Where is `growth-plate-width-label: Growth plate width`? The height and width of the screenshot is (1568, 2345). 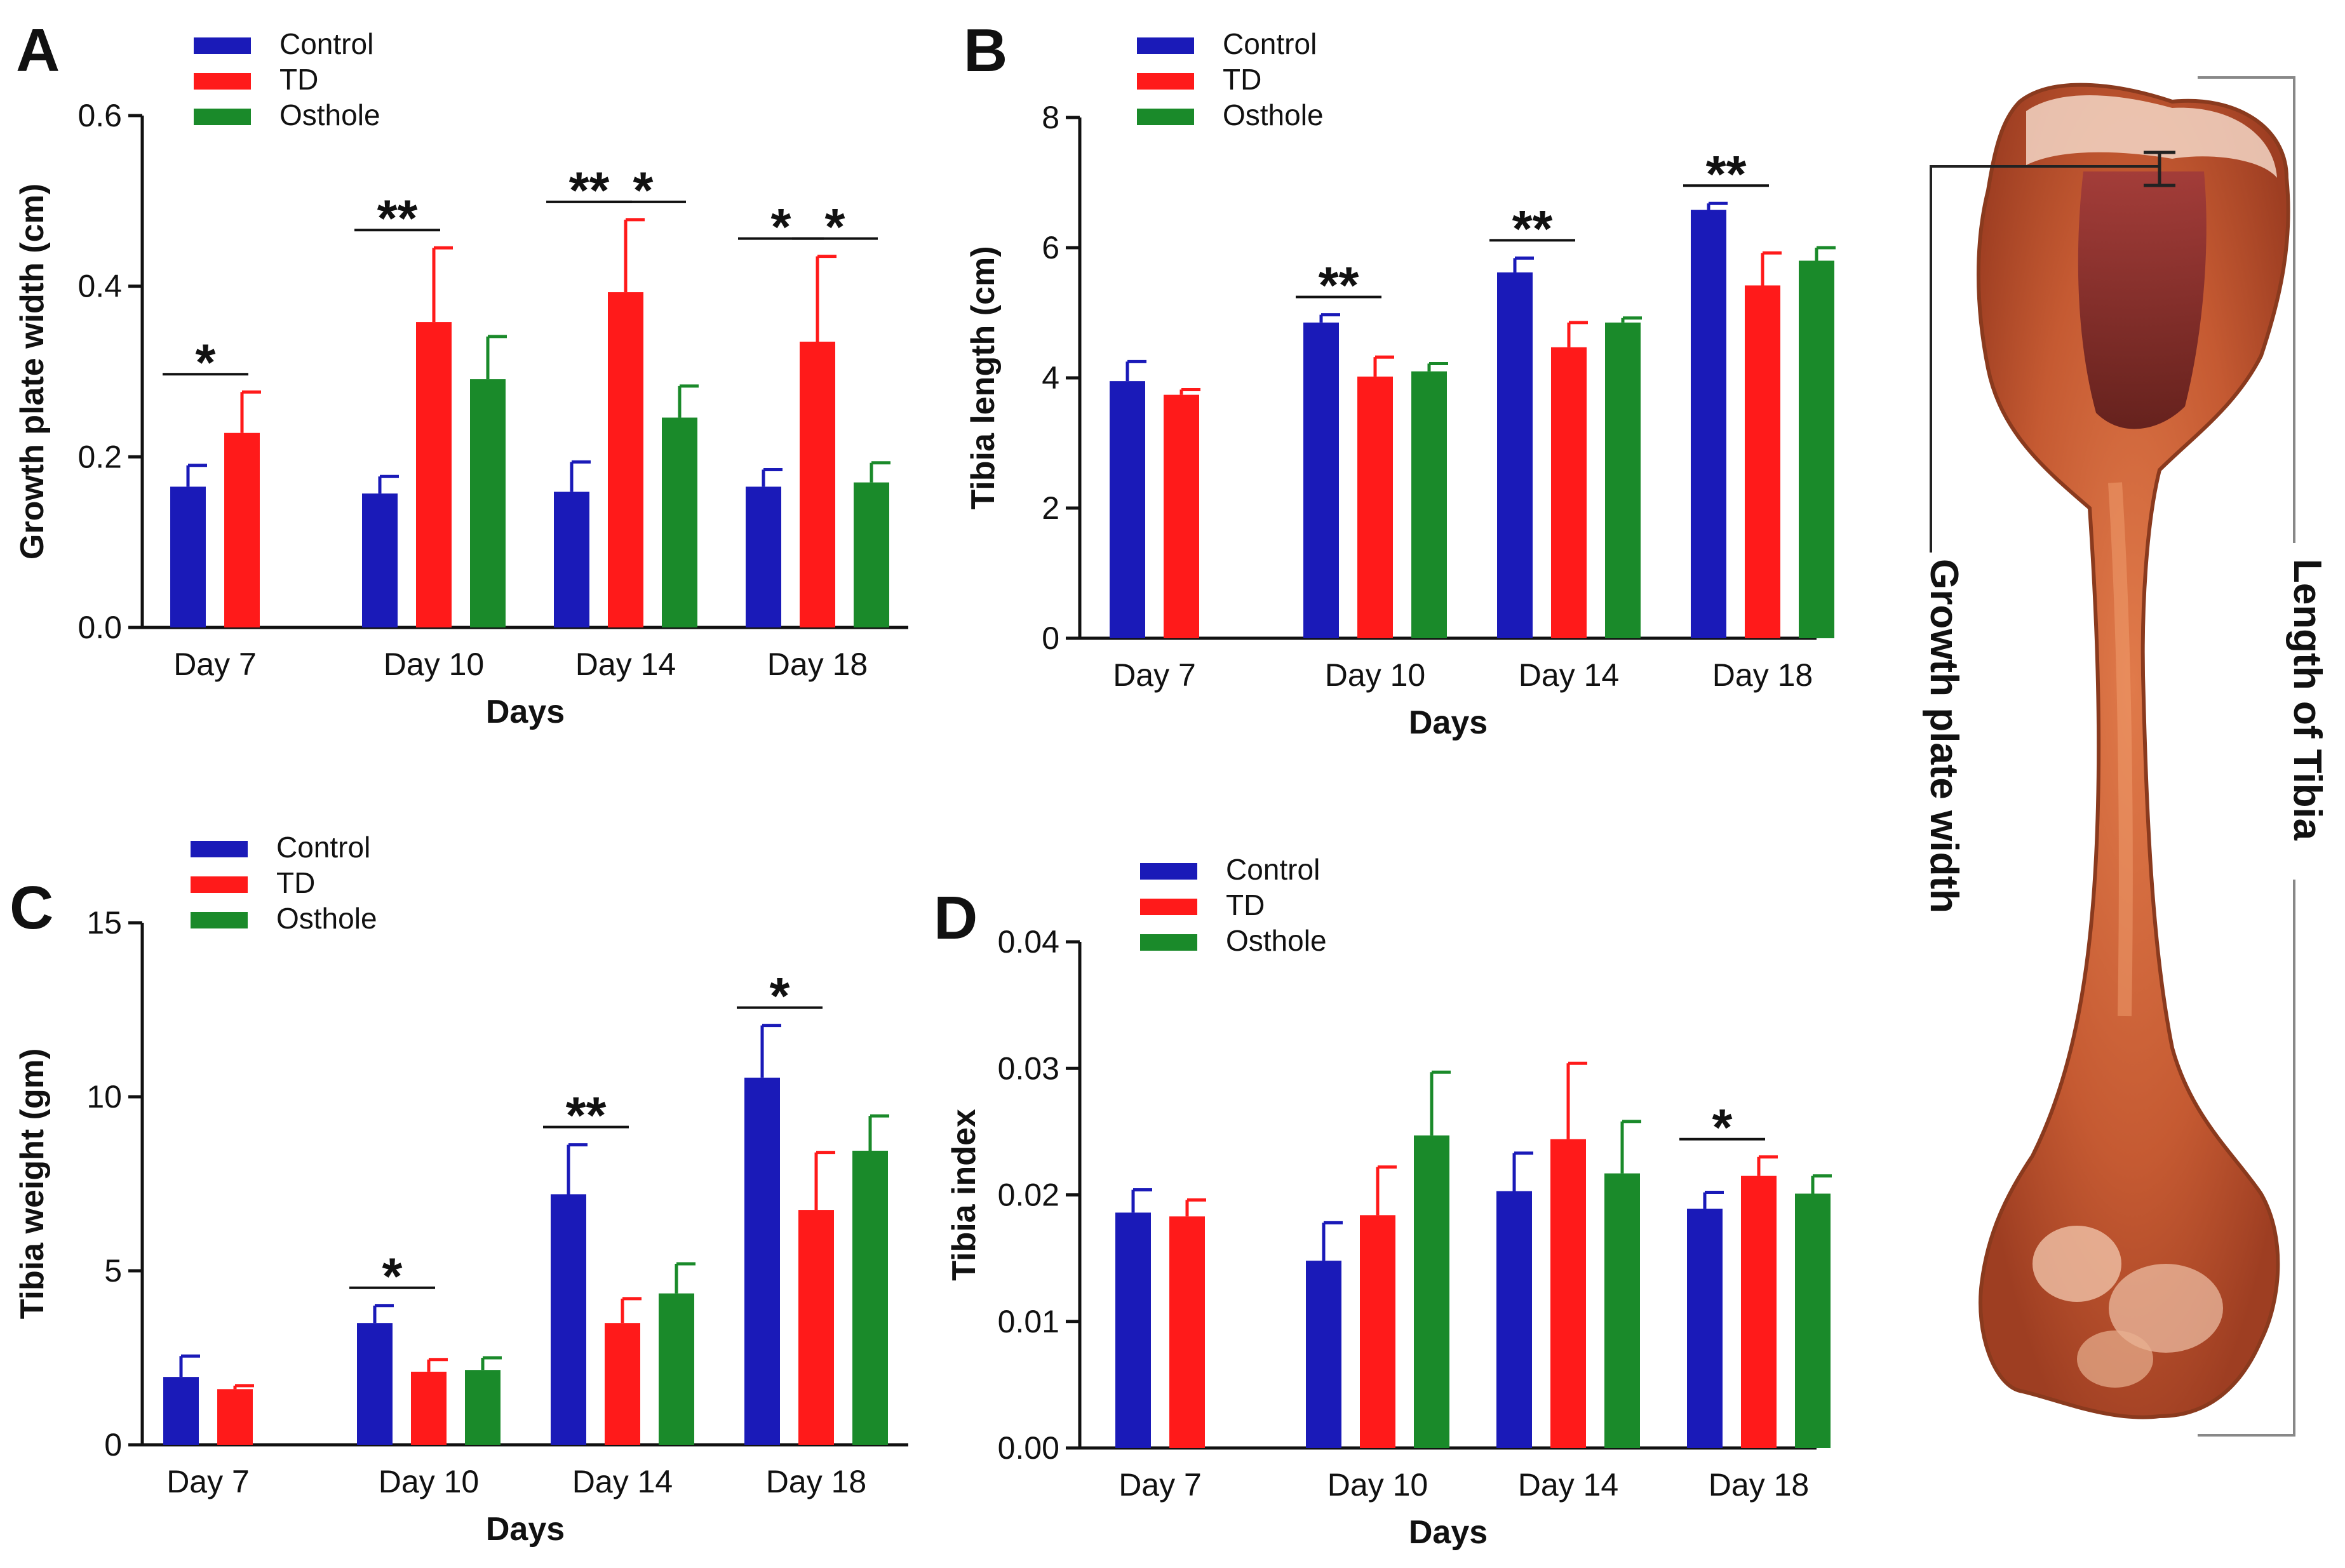 growth-plate-width-label: Growth plate width is located at coordinates (1944, 736).